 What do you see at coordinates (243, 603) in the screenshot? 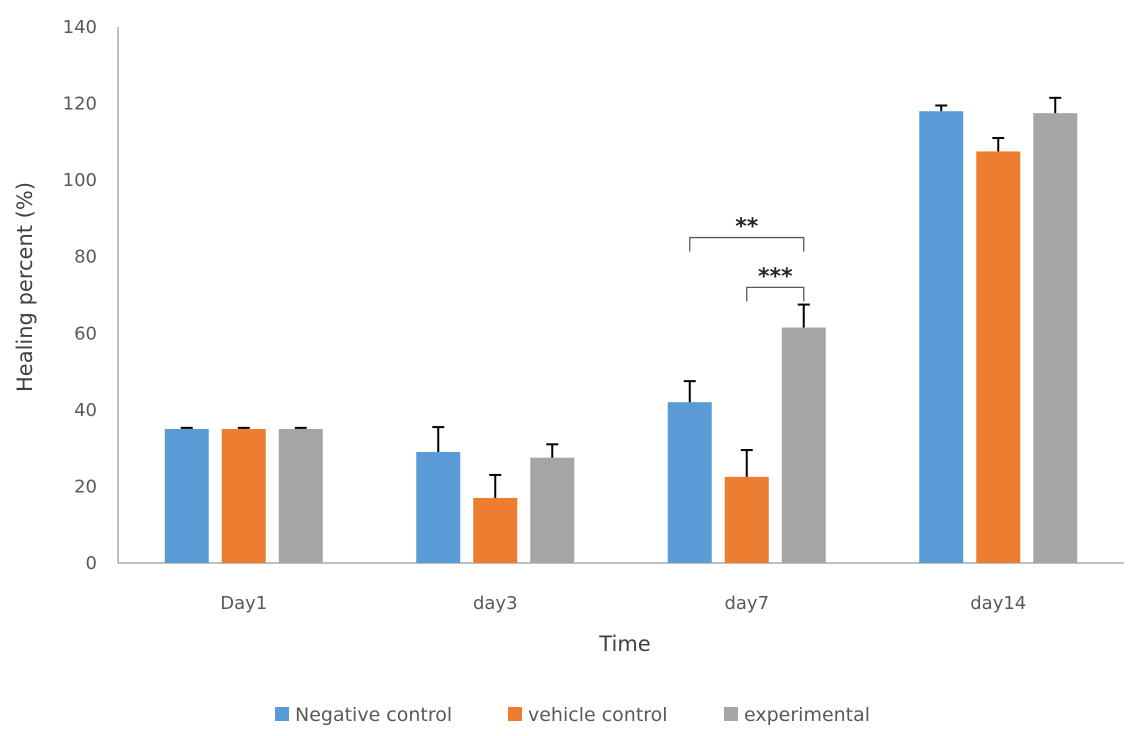
I see `x-tick-label: Day1` at bounding box center [243, 603].